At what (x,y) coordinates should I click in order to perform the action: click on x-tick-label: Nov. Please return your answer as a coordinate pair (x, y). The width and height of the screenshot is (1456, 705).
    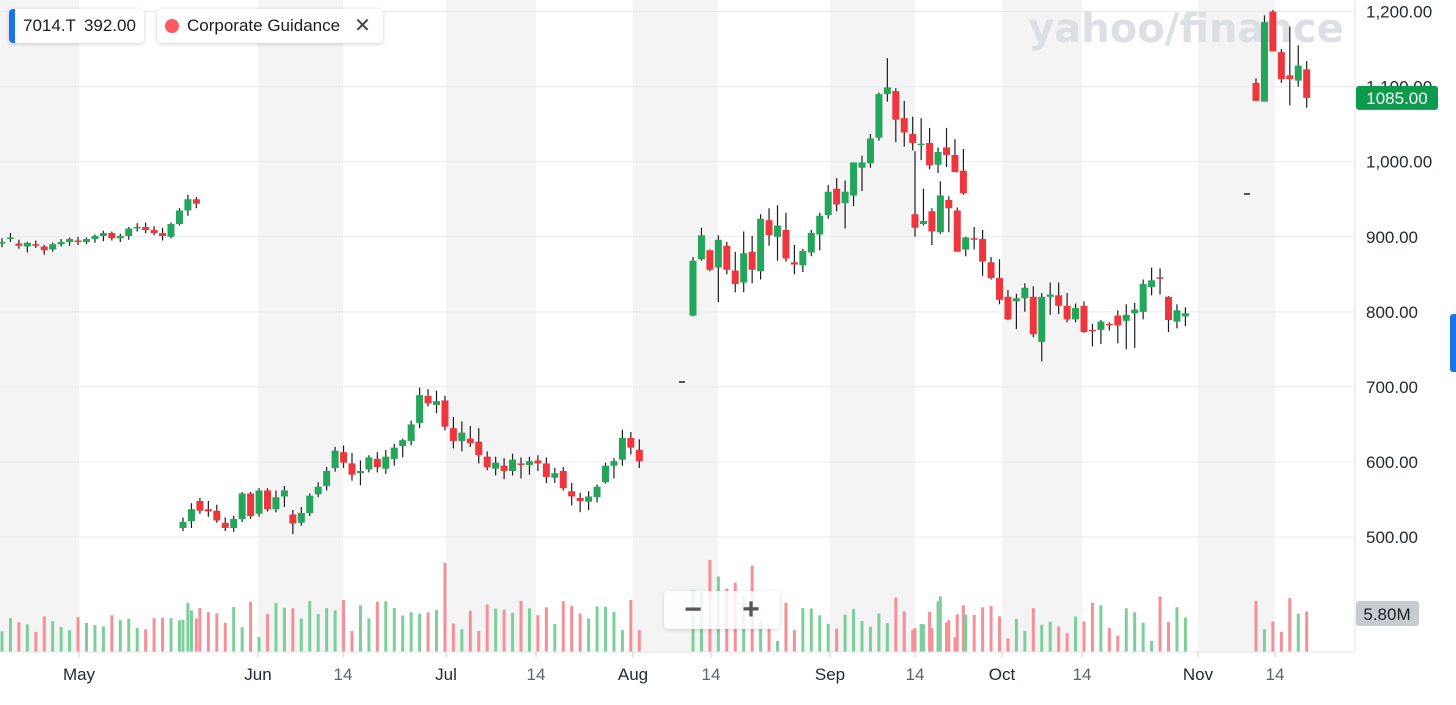
    Looking at the image, I should click on (1198, 674).